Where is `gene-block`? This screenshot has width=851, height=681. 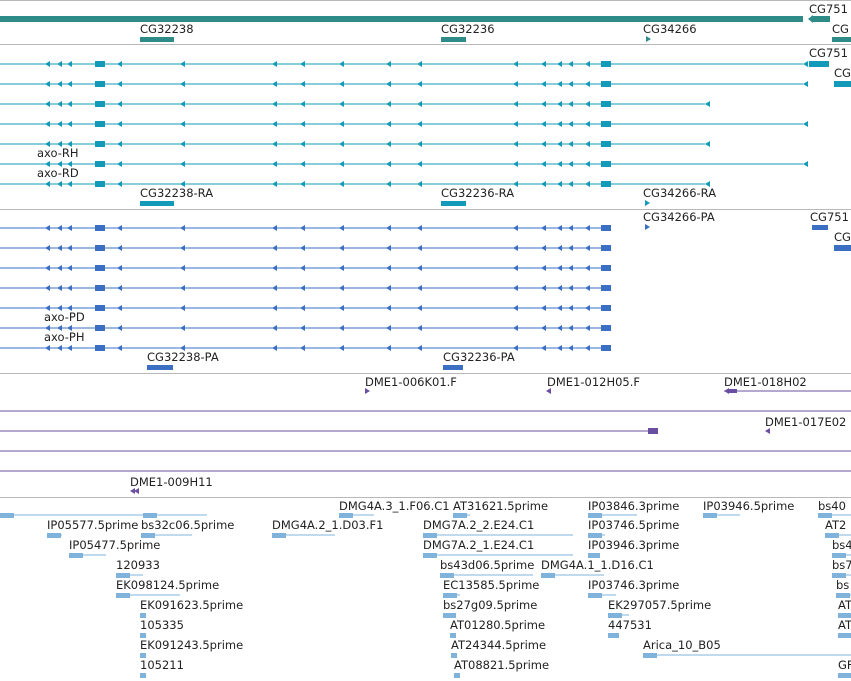 gene-block is located at coordinates (841, 39).